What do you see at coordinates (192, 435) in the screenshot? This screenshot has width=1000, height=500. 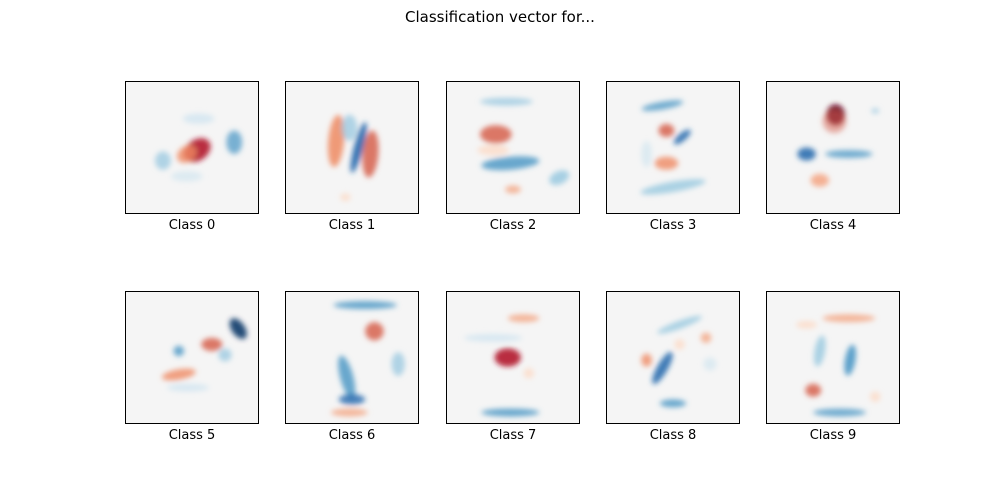 I see `panel-label: Class 5` at bounding box center [192, 435].